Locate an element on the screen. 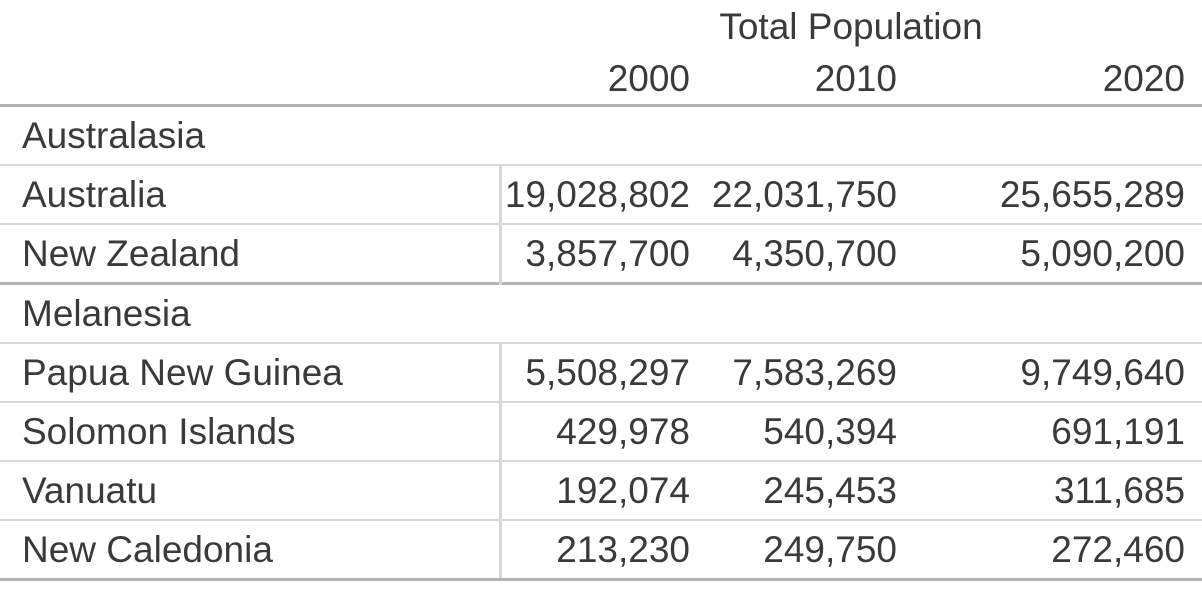  value-2020: 311,685 is located at coordinates (1049, 490).